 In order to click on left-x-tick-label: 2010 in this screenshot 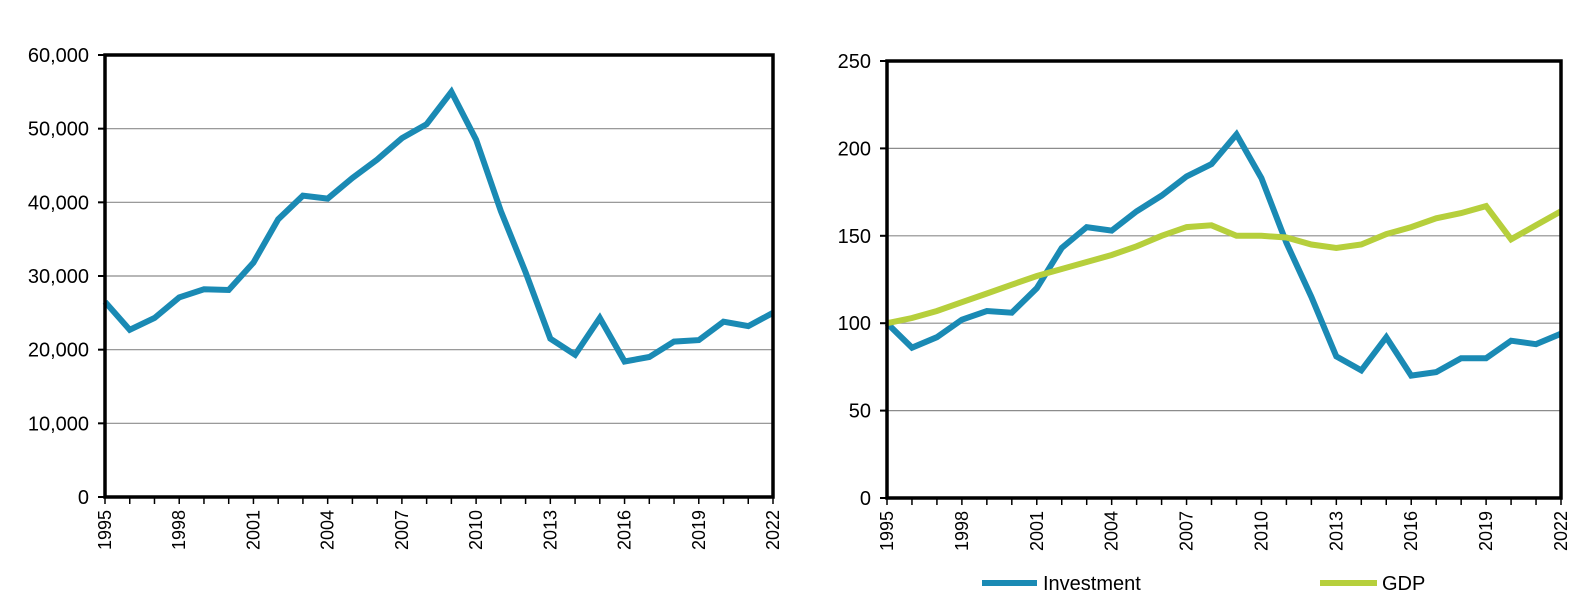, I will do `click(476, 530)`.